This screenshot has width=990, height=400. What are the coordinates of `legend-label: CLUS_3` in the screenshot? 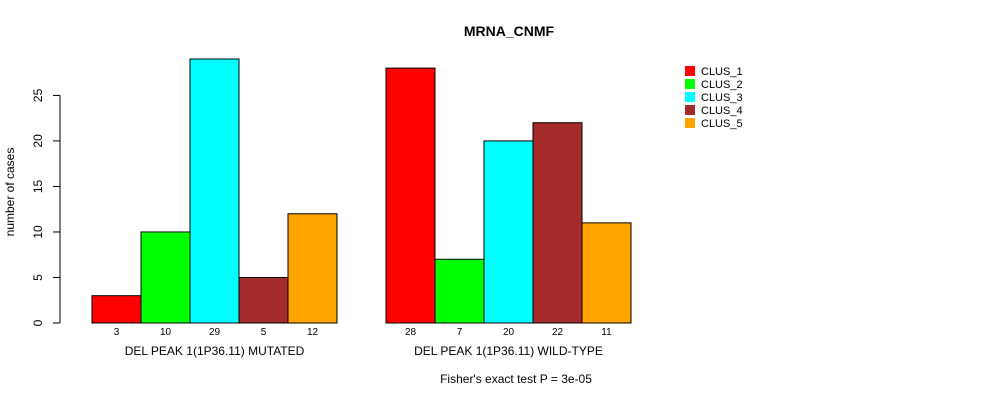 It's located at (722, 98).